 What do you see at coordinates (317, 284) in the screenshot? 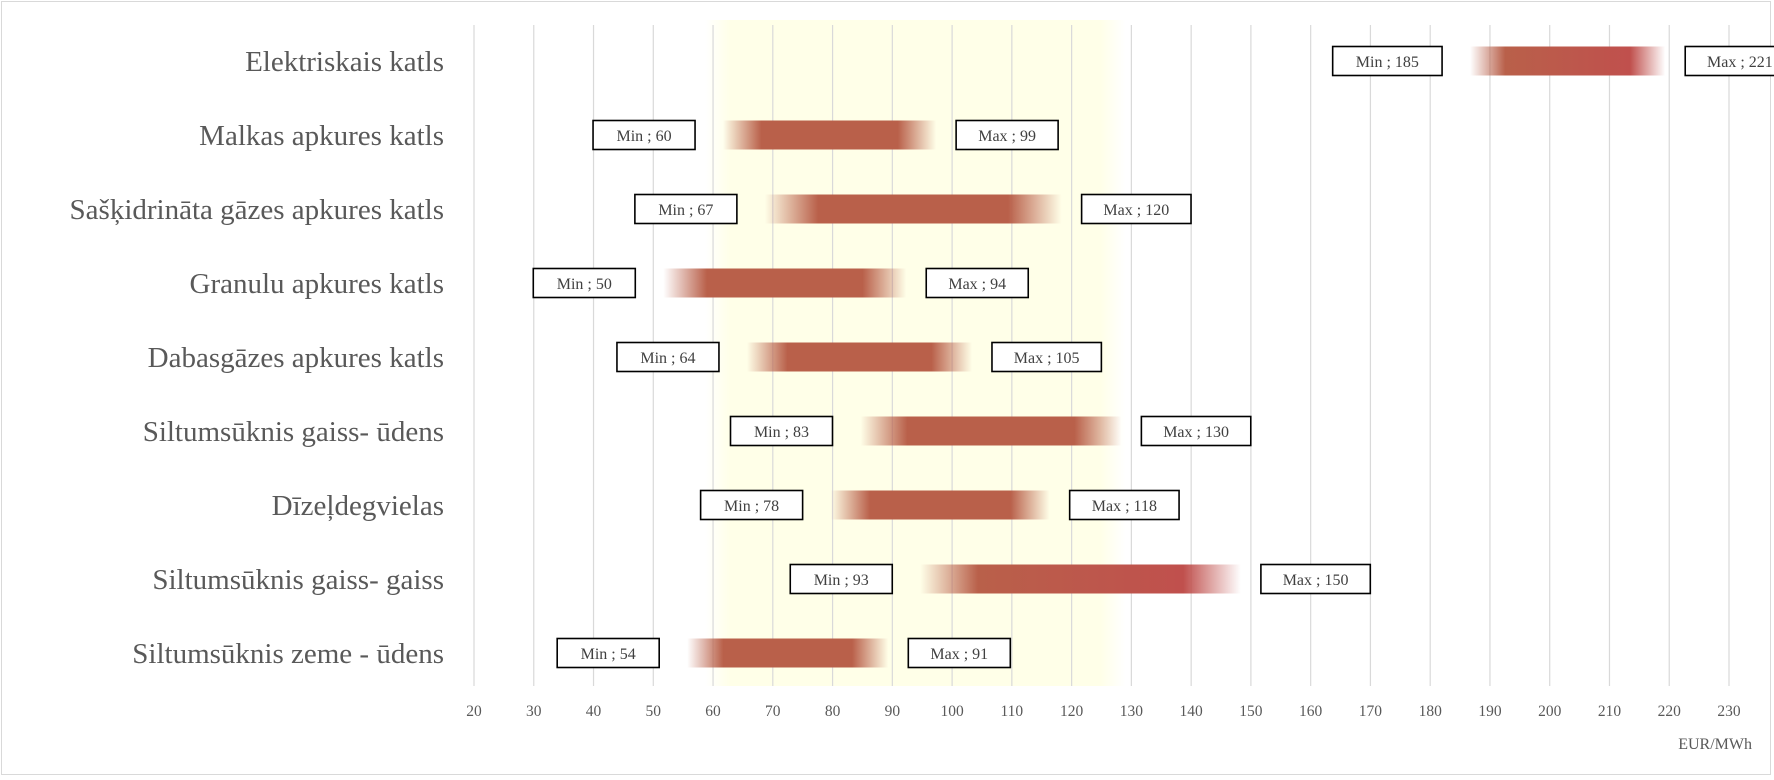
I see `category-label: Granulu apkures katls` at bounding box center [317, 284].